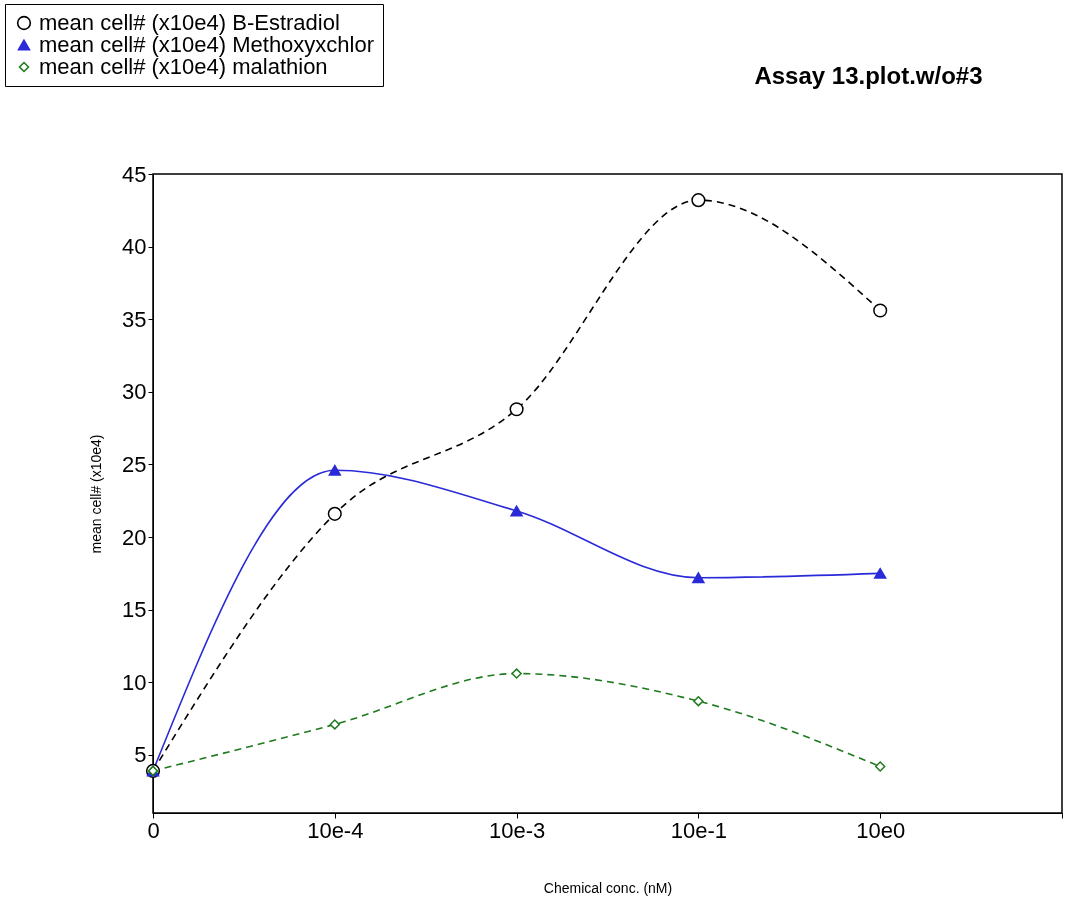 This screenshot has height=911, width=1067. Describe the element at coordinates (134, 247) in the screenshot. I see `y-tick-label: 40` at that location.